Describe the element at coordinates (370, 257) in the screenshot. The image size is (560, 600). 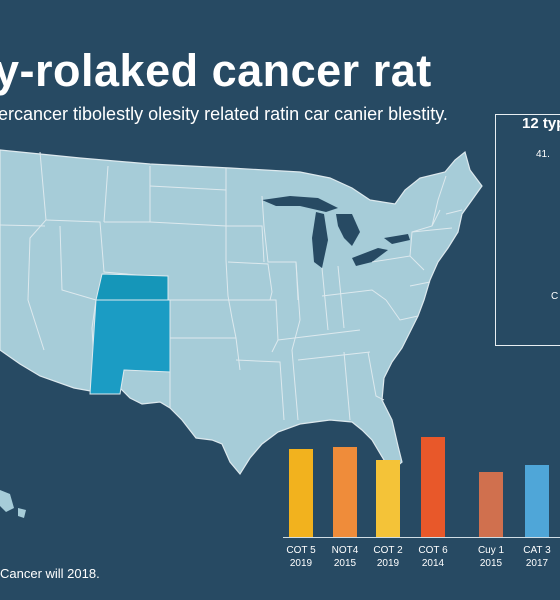
I see `lake-erie` at that location.